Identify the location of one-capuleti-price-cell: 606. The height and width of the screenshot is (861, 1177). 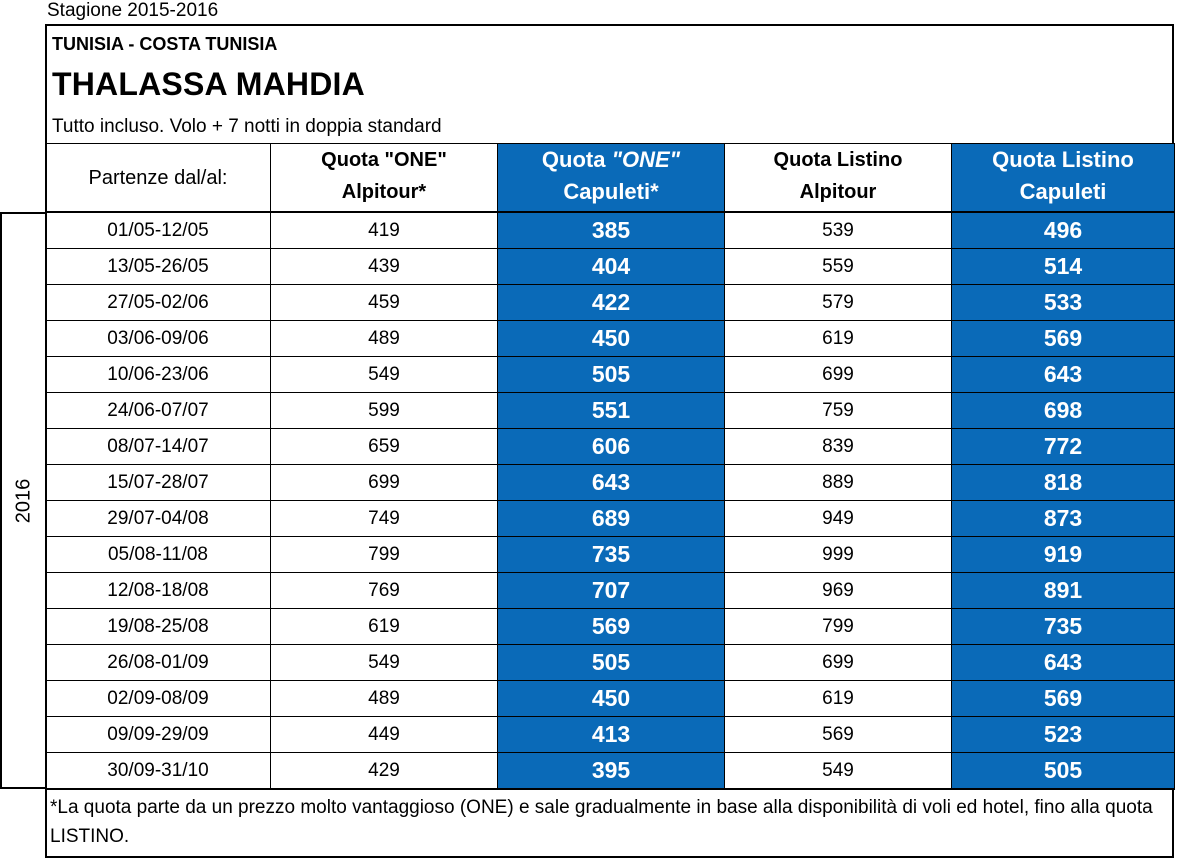
(611, 446).